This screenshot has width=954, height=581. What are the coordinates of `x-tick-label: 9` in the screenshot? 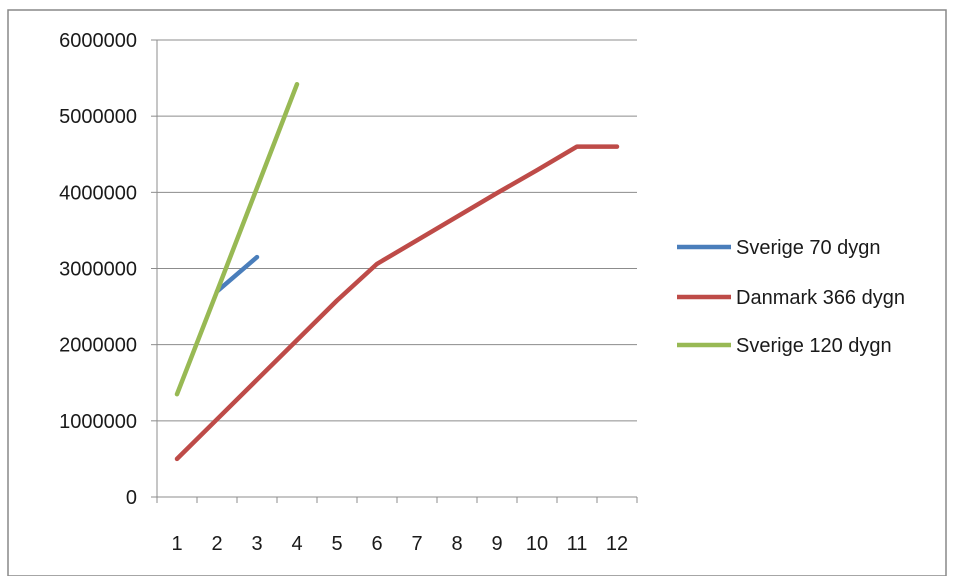 It's located at (496, 544).